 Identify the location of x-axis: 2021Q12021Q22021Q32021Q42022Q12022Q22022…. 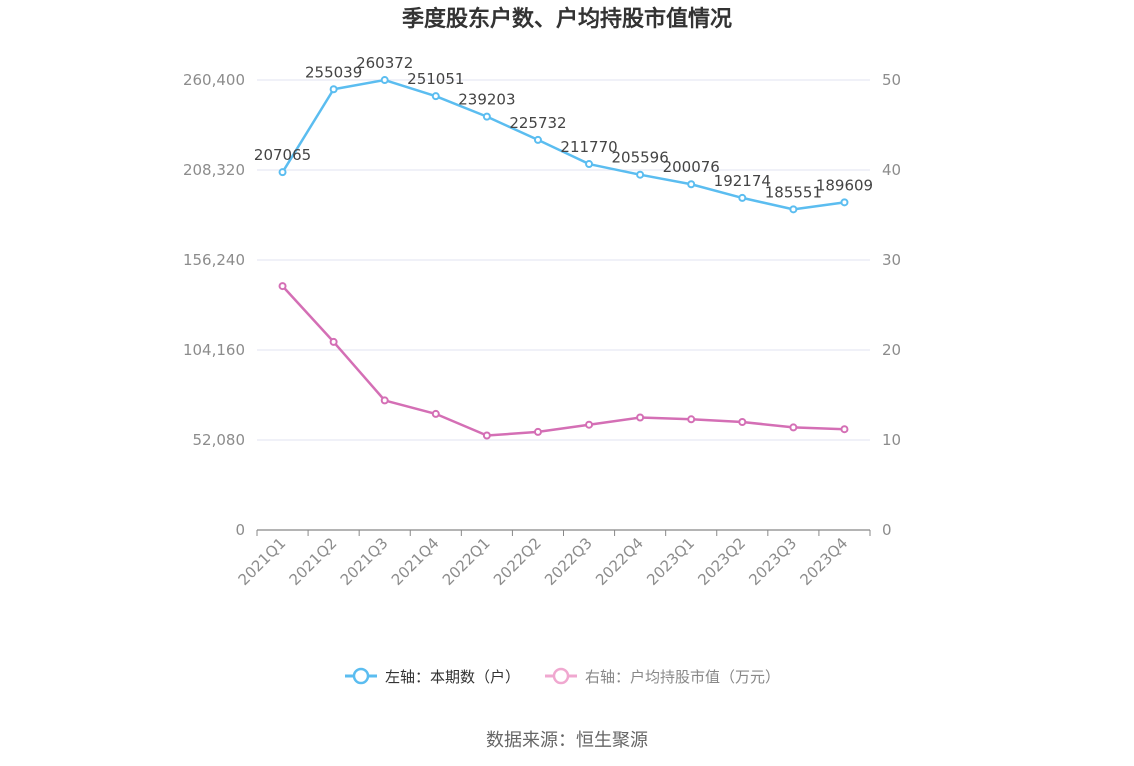
(553, 559).